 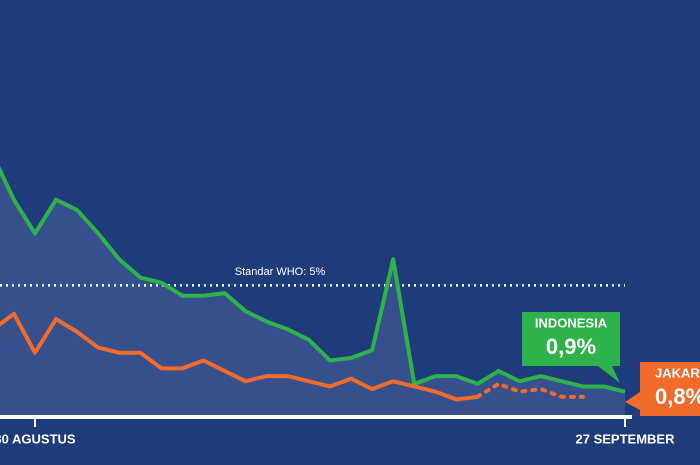 I want to click on callout-name: JAKARTA, so click(x=677, y=372).